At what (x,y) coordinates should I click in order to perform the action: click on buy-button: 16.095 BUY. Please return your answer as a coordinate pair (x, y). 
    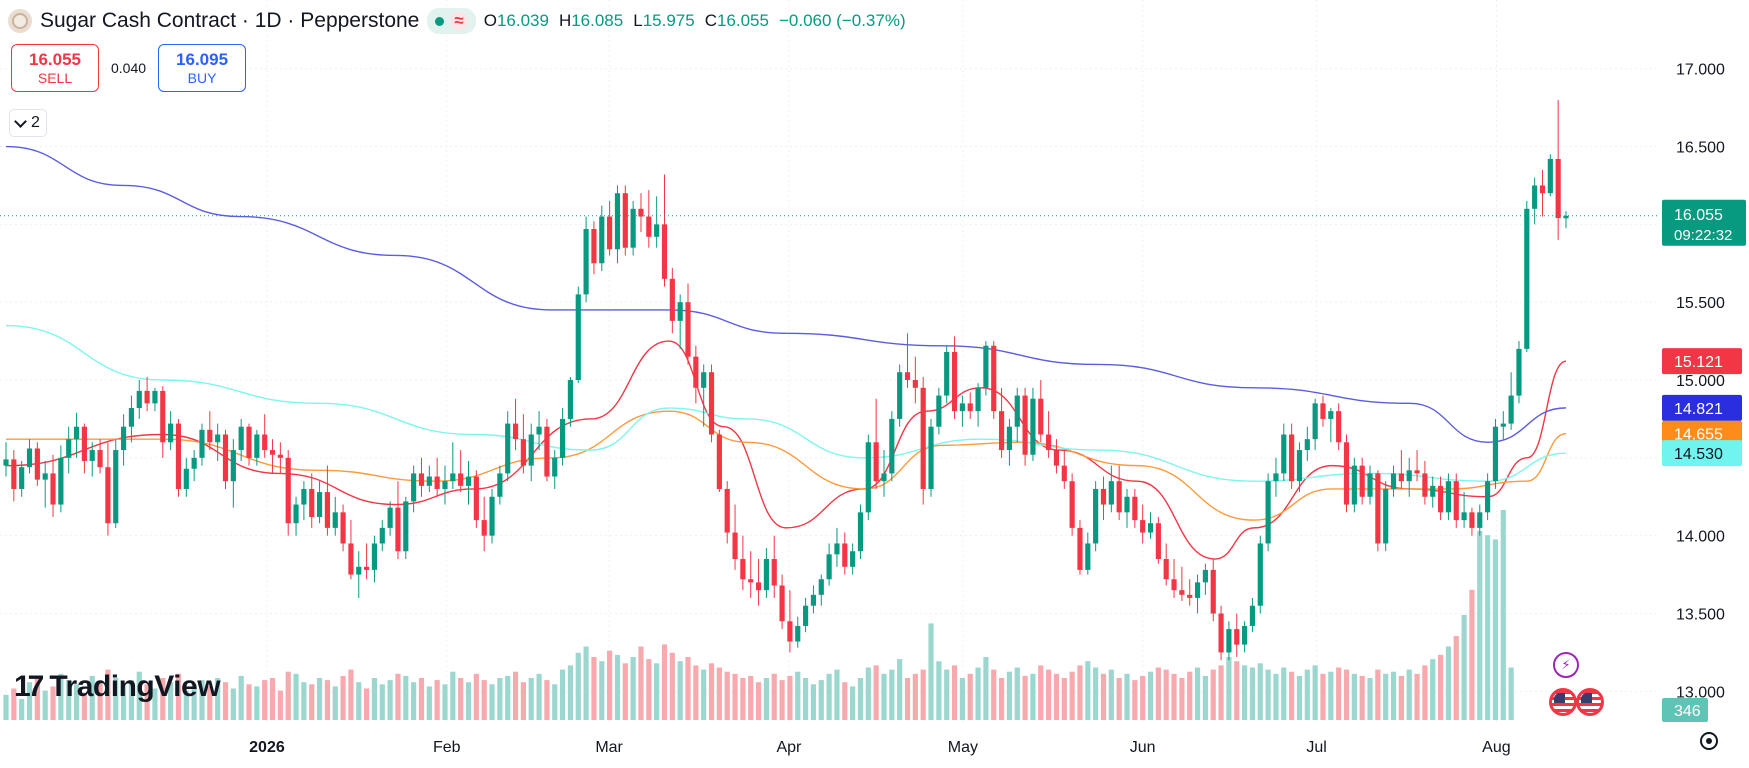
    Looking at the image, I should click on (202, 68).